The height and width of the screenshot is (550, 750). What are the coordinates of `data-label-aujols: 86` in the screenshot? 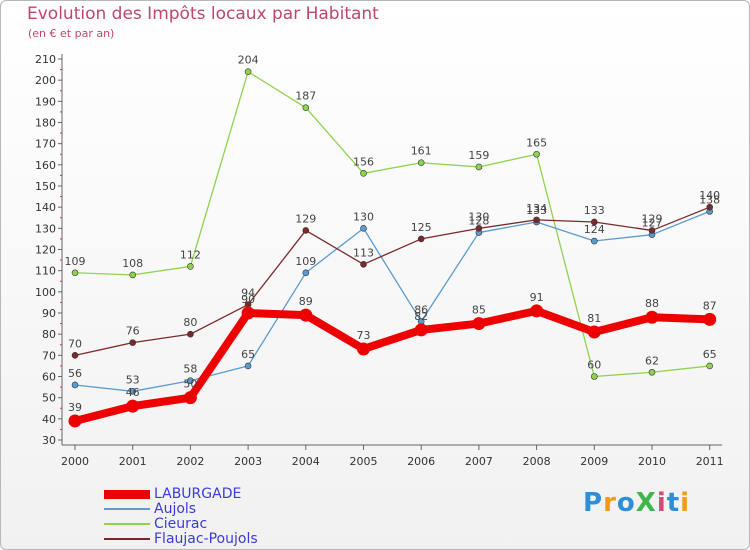 It's located at (421, 309).